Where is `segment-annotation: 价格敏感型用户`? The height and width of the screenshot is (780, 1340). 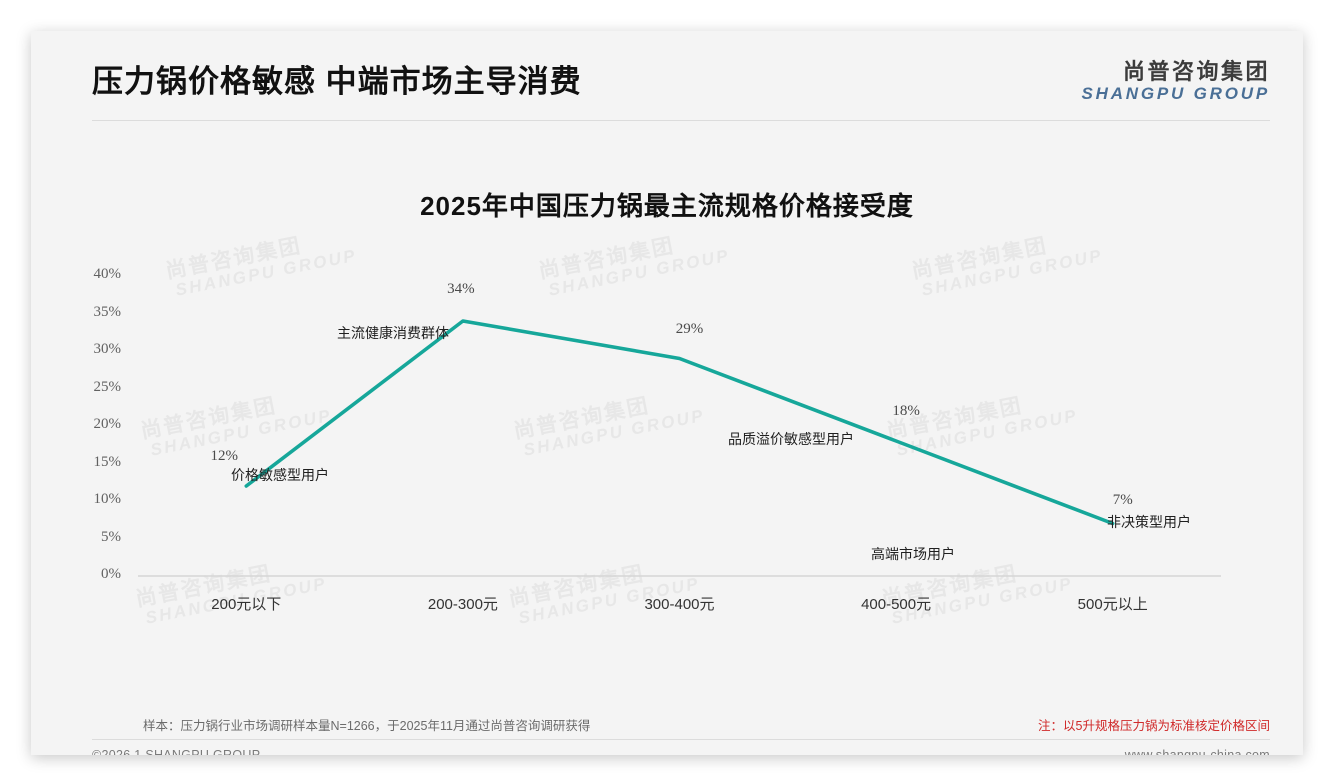
segment-annotation: 价格敏感型用户 is located at coordinates (280, 475).